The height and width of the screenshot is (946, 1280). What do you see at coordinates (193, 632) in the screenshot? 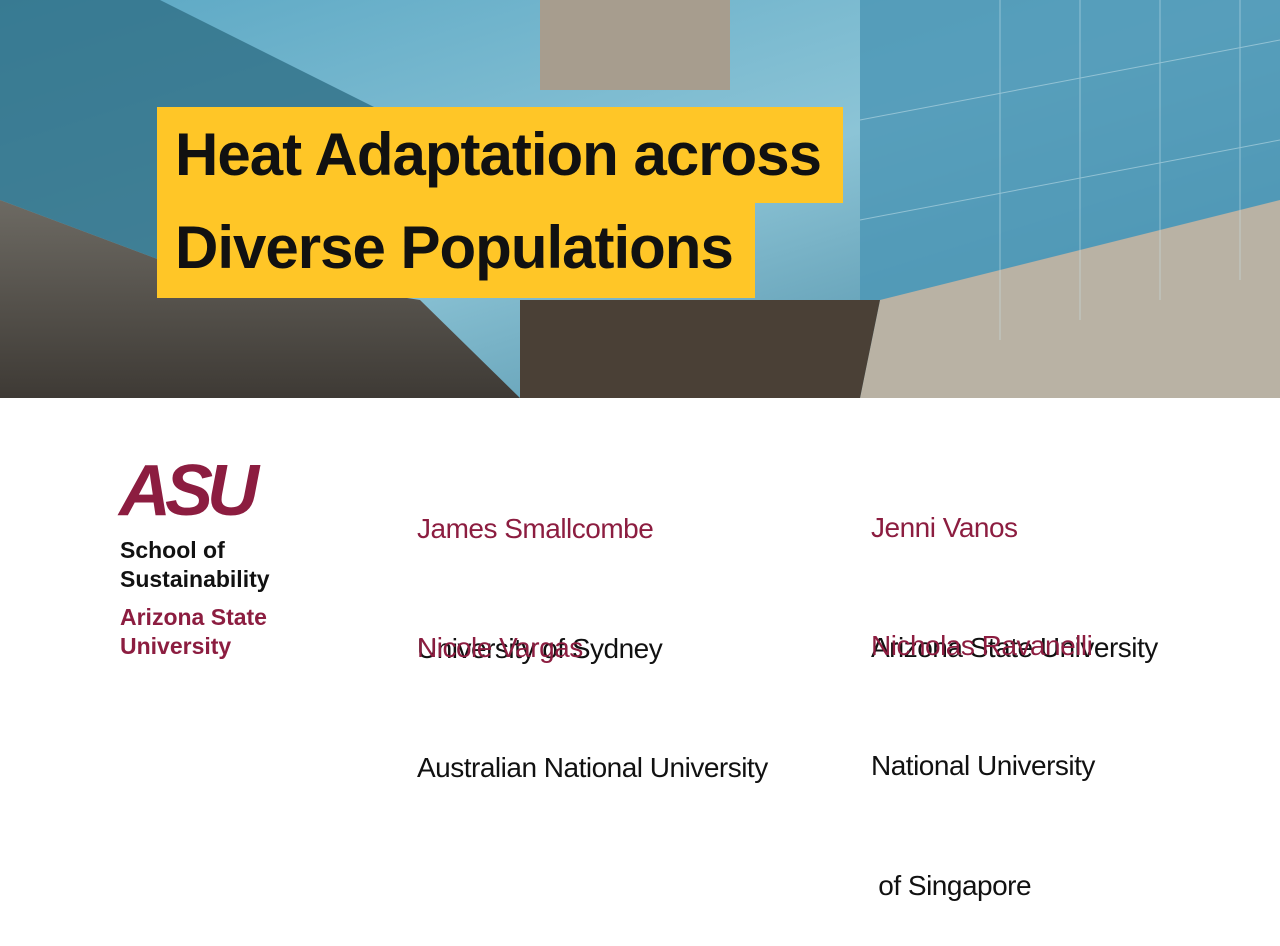
I see `logo-university: Arizona State University` at bounding box center [193, 632].